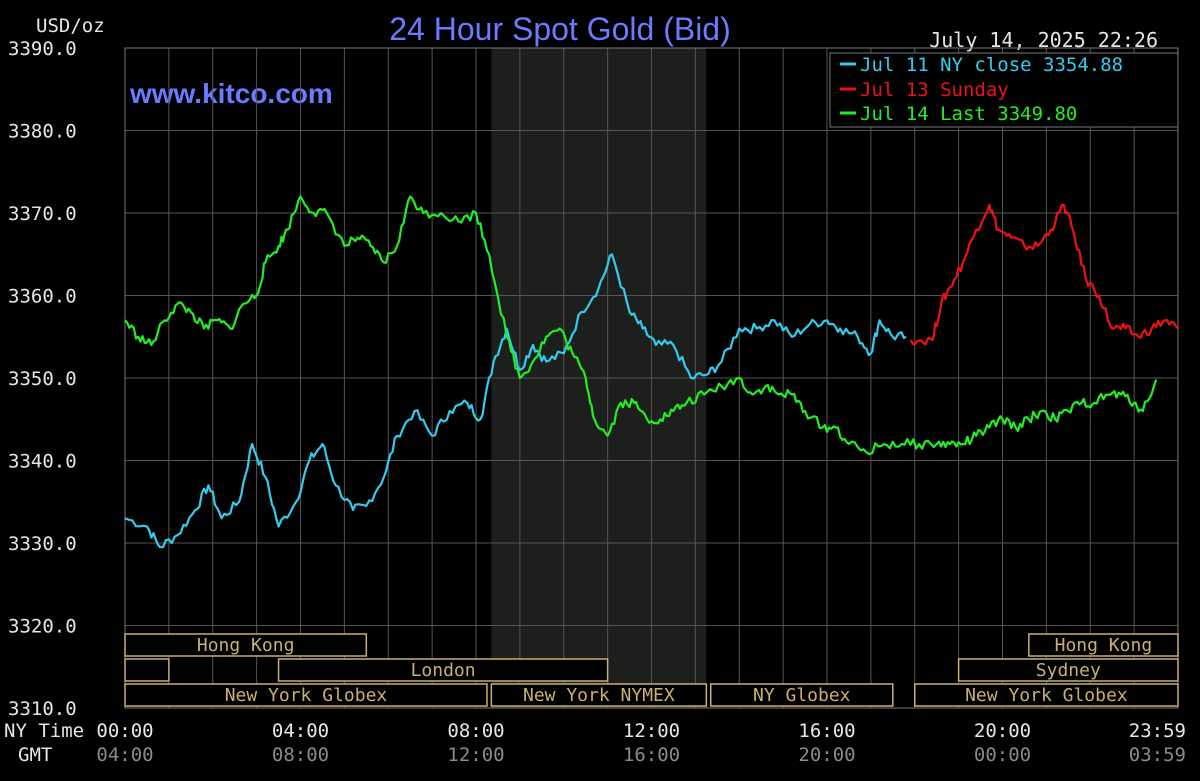 The width and height of the screenshot is (1200, 781). What do you see at coordinates (42, 132) in the screenshot?
I see `y-tick-label: 3380.0` at bounding box center [42, 132].